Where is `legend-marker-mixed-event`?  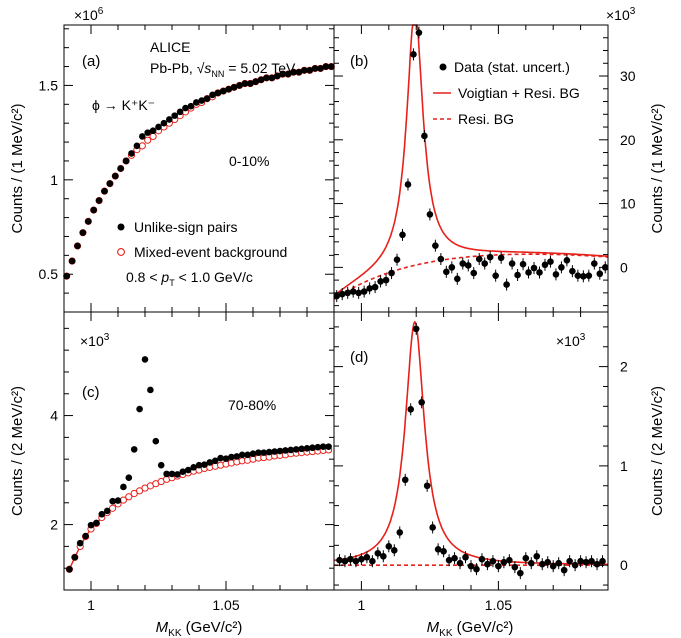
legend-marker-mixed-event is located at coordinates (121, 252).